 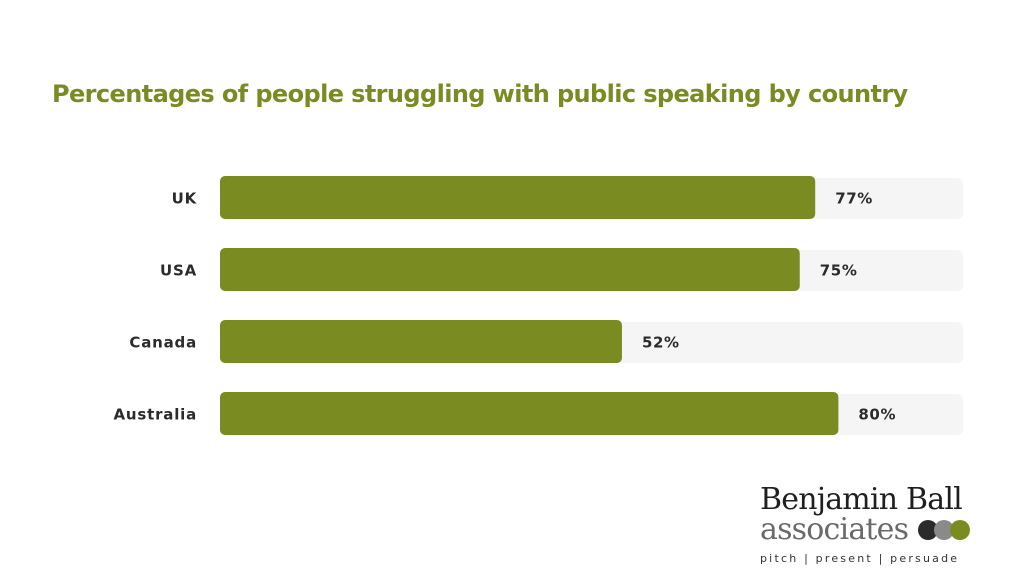 What do you see at coordinates (877, 415) in the screenshot?
I see `value-label-australia: 80%` at bounding box center [877, 415].